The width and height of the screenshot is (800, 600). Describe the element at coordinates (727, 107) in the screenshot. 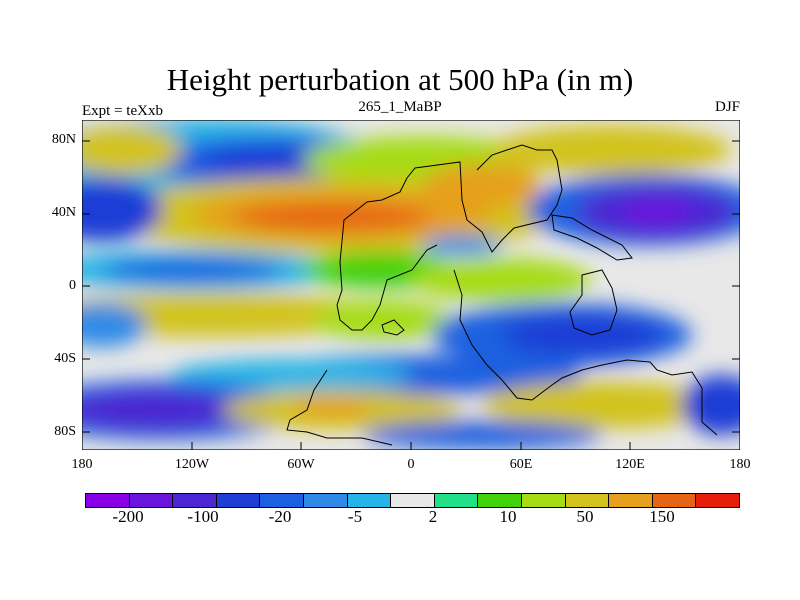

I see `season-label: DJF` at that location.